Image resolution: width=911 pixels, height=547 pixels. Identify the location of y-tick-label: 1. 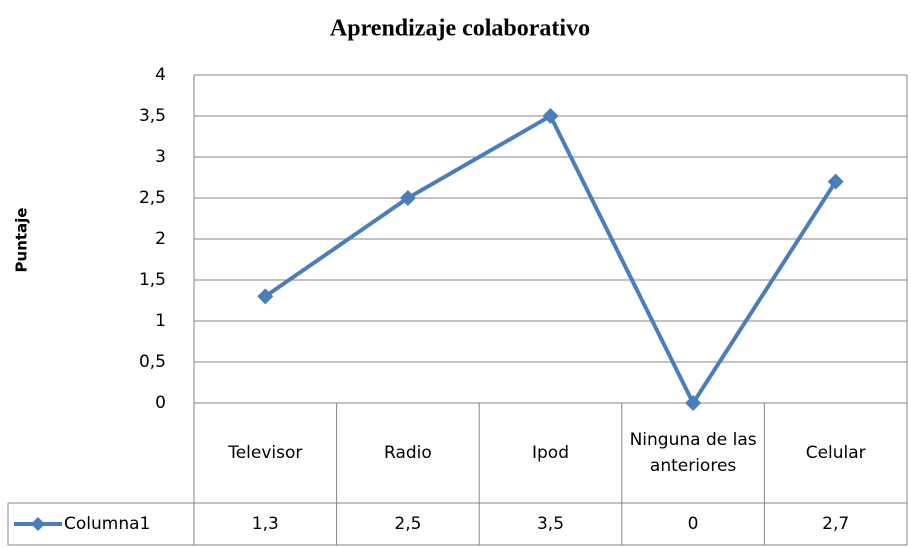
(160, 321).